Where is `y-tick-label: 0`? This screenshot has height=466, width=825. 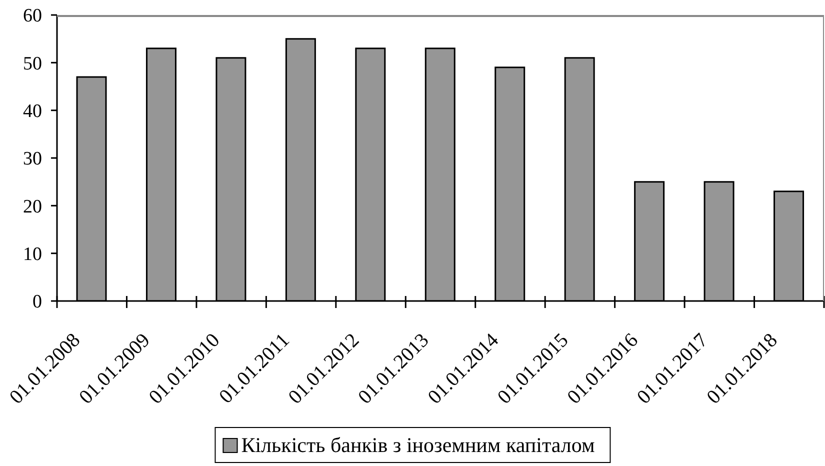 y-tick-label: 0 is located at coordinates (37, 302).